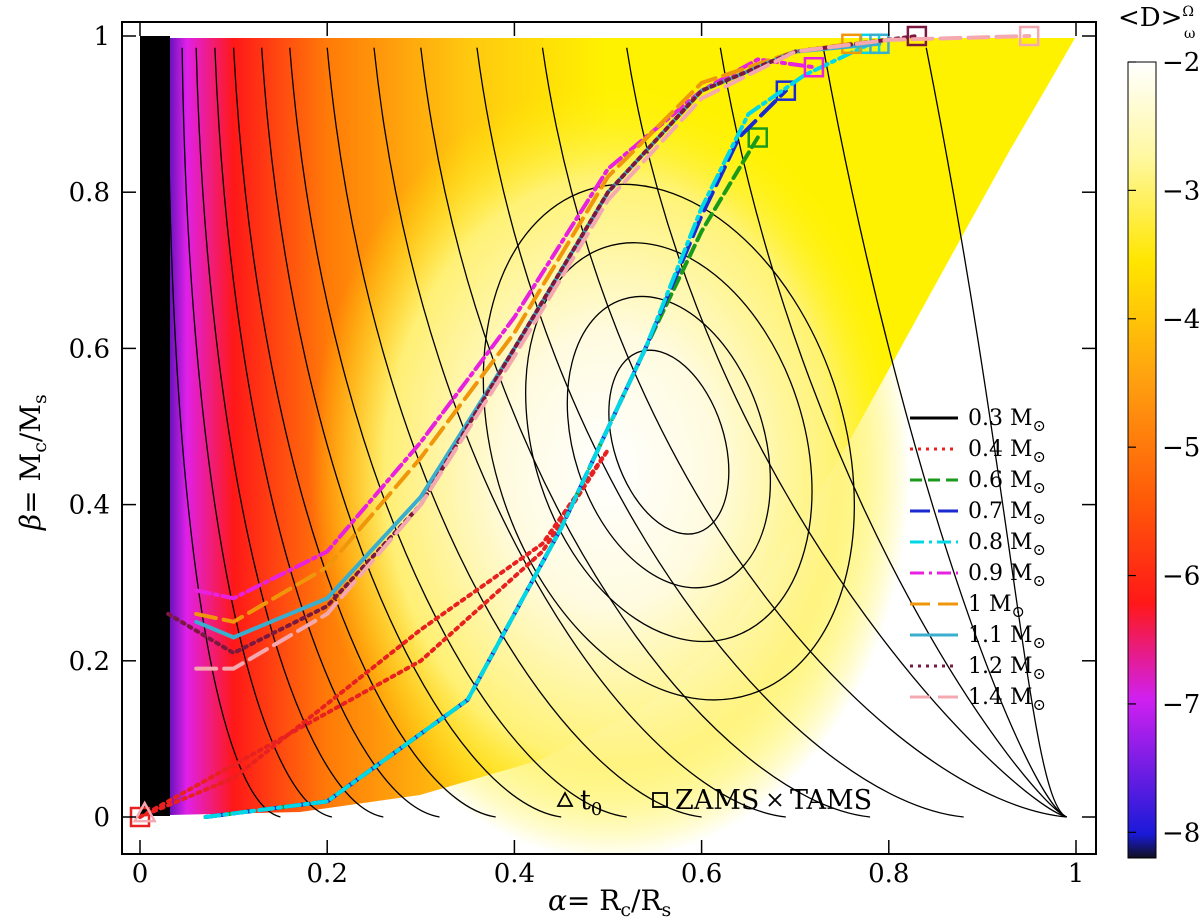 Image resolution: width=1200 pixels, height=918 pixels. Describe the element at coordinates (514, 874) in the screenshot. I see `x-tick-label: 0.4` at that location.